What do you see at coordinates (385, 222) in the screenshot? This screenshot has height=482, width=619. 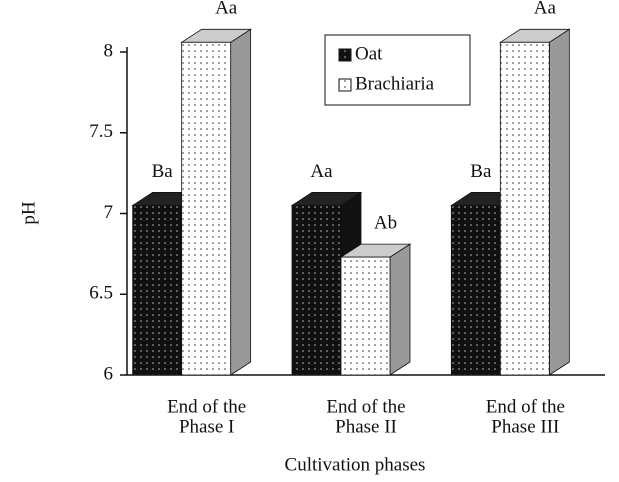 I see `data-label: Ab` at bounding box center [385, 222].